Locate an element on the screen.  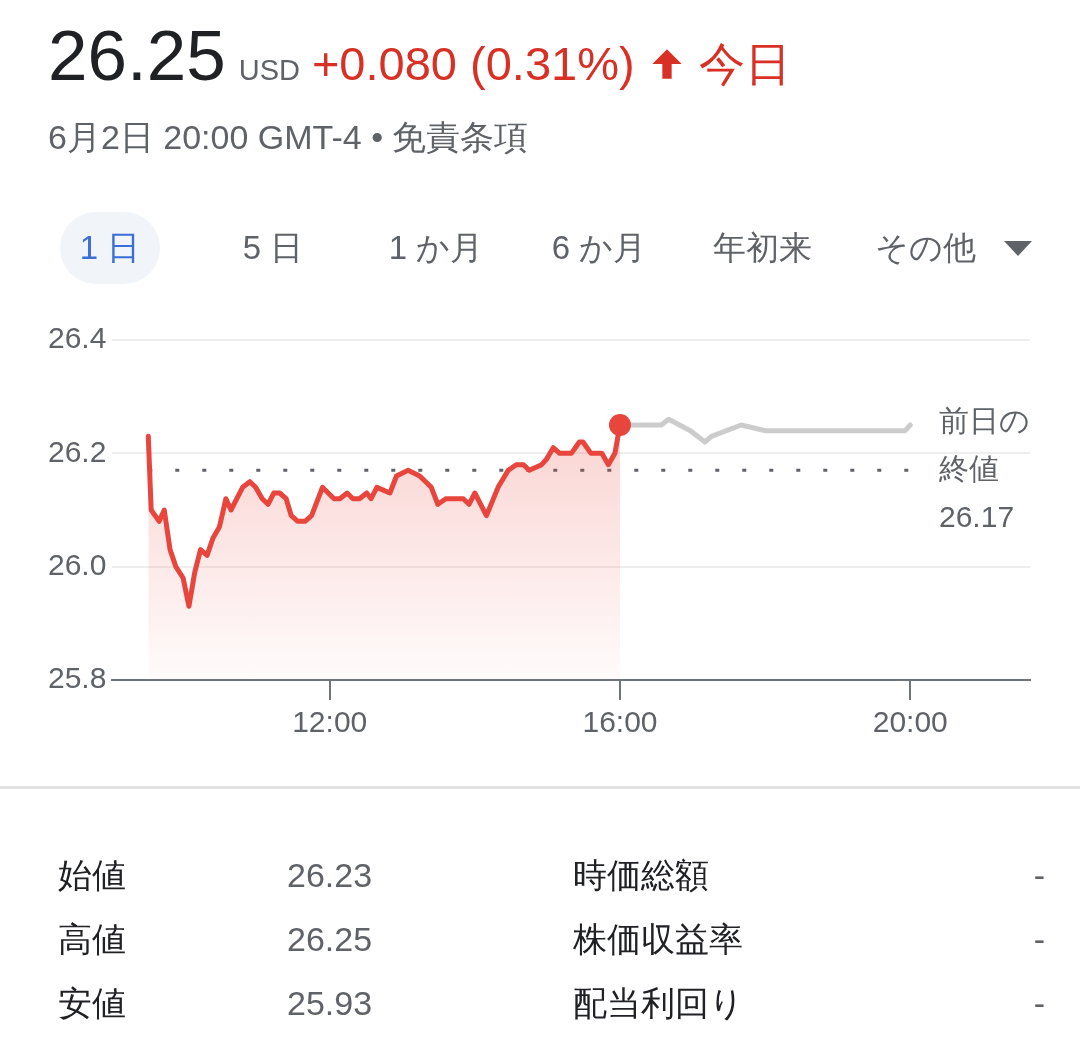
text: 高値 is located at coordinates (92, 939).